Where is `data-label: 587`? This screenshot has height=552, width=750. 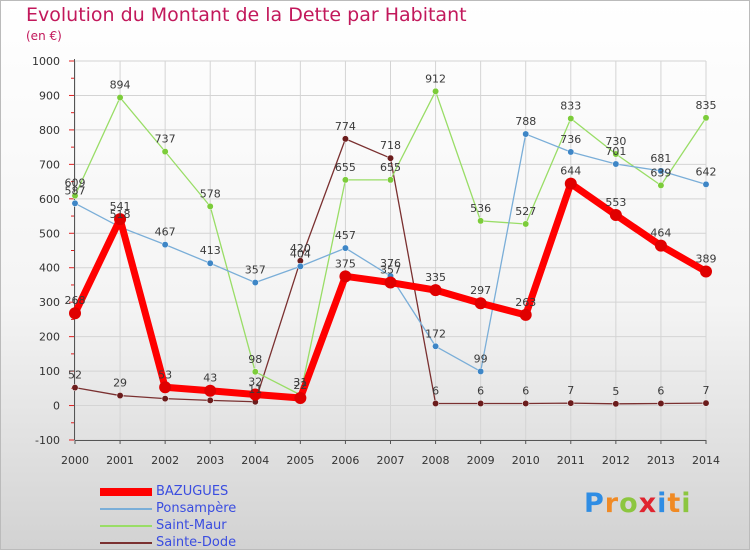
data-label: 587 is located at coordinates (75, 190).